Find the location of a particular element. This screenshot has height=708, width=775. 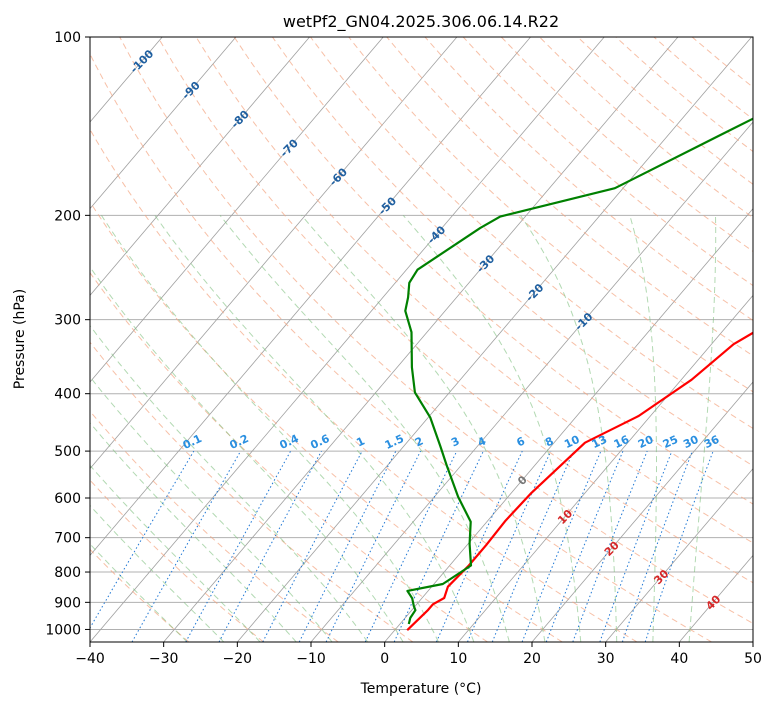

x-tick-label: 0 is located at coordinates (384, 659).